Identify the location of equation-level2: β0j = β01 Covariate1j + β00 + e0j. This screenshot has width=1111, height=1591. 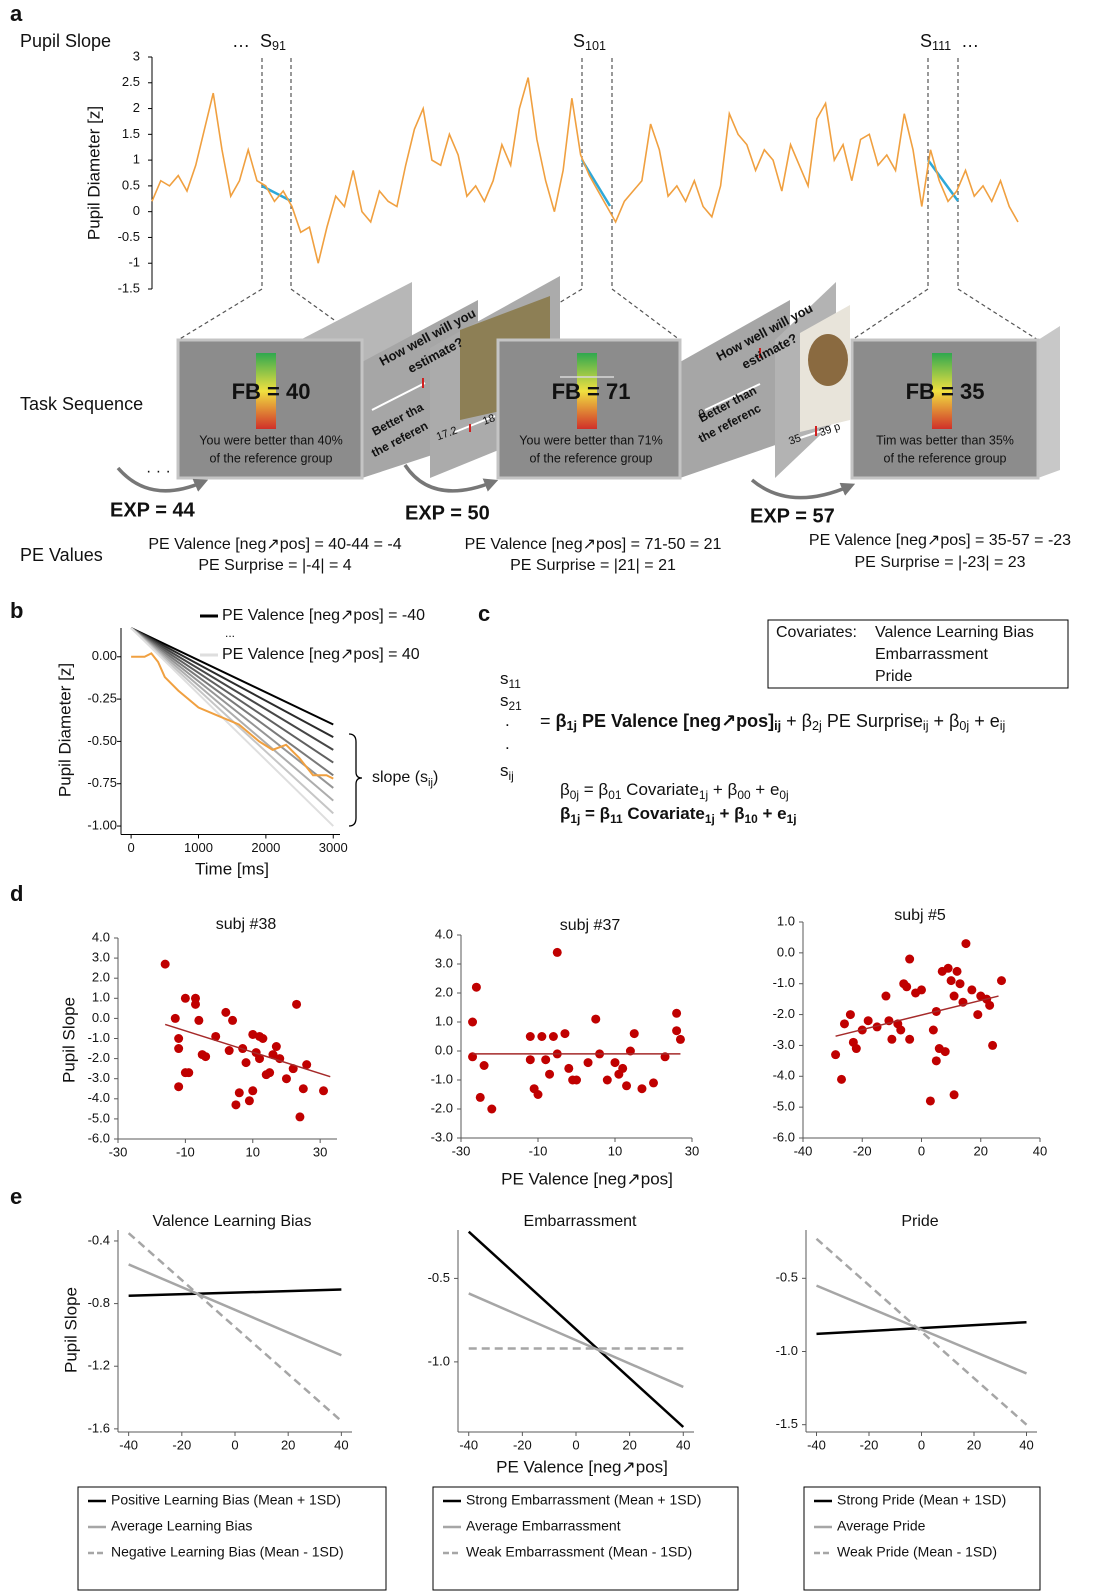
(674, 791).